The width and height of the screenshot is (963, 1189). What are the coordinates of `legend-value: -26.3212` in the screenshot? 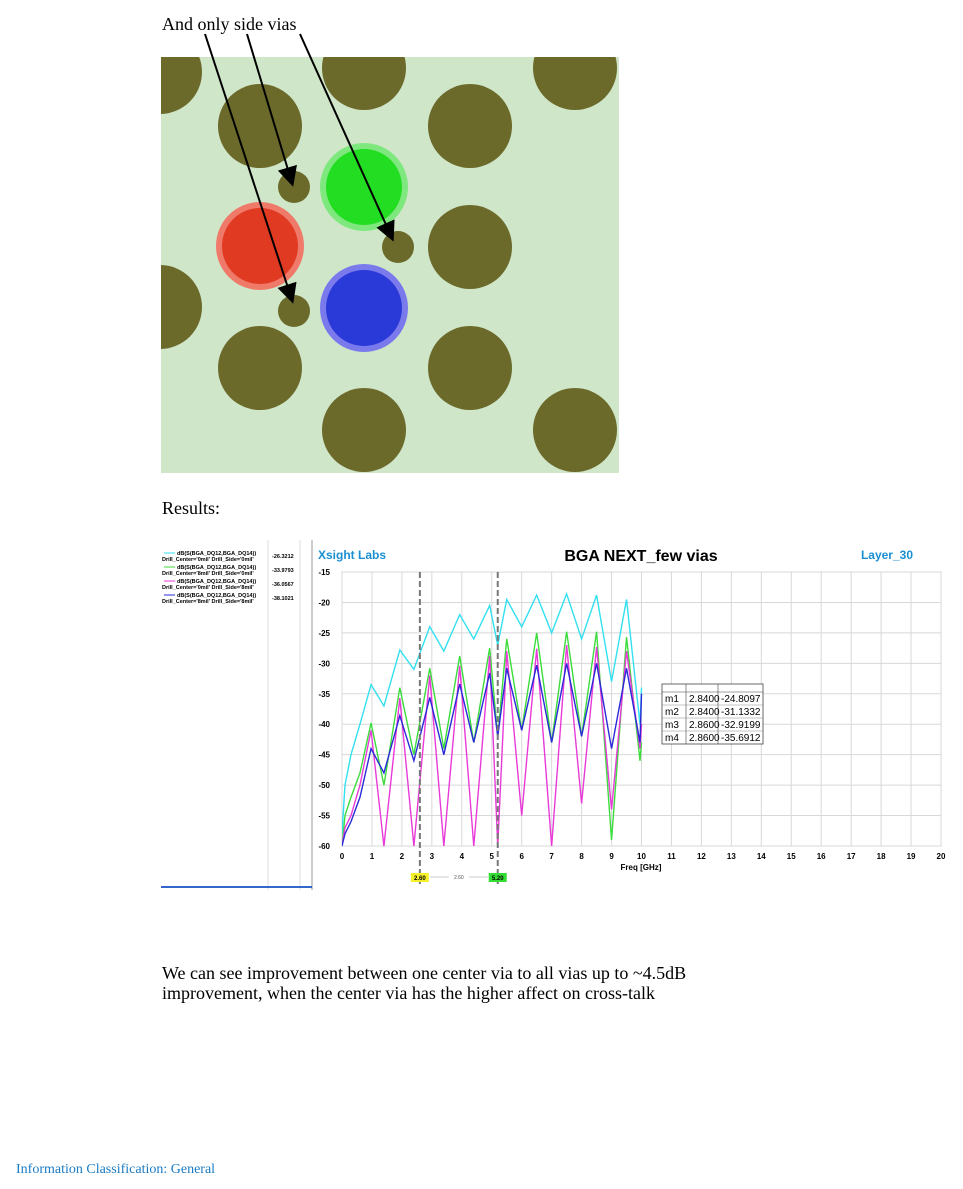 It's located at (283, 557).